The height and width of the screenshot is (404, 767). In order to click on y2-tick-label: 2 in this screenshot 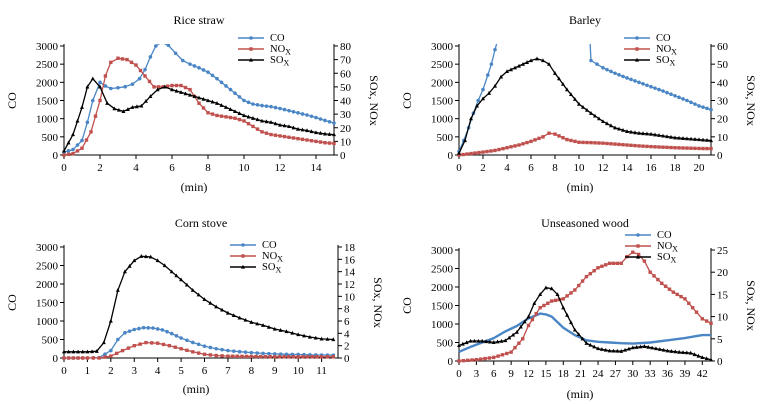, I will do `click(347, 347)`.